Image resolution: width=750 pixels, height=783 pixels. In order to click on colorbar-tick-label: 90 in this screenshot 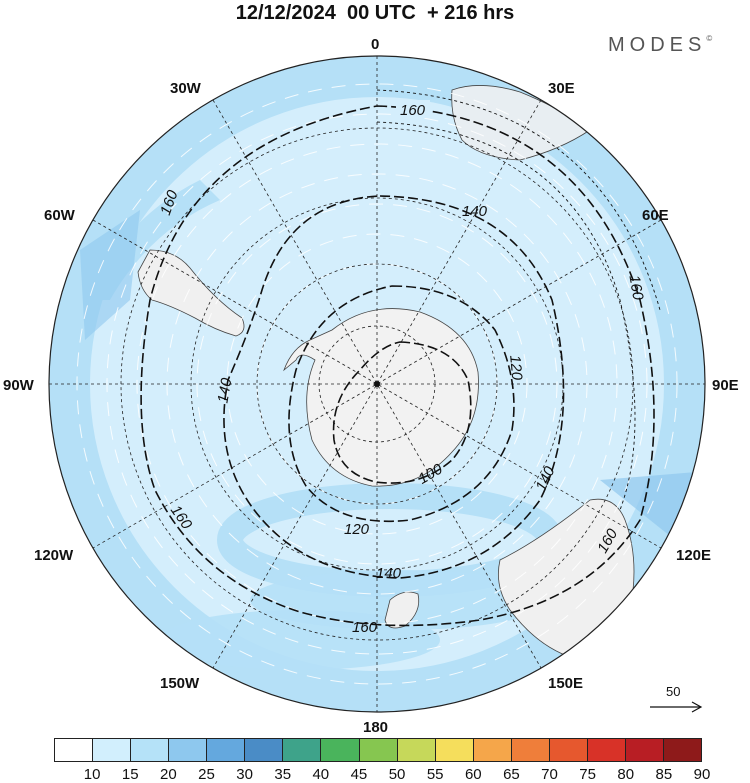, I will do `click(702, 774)`.